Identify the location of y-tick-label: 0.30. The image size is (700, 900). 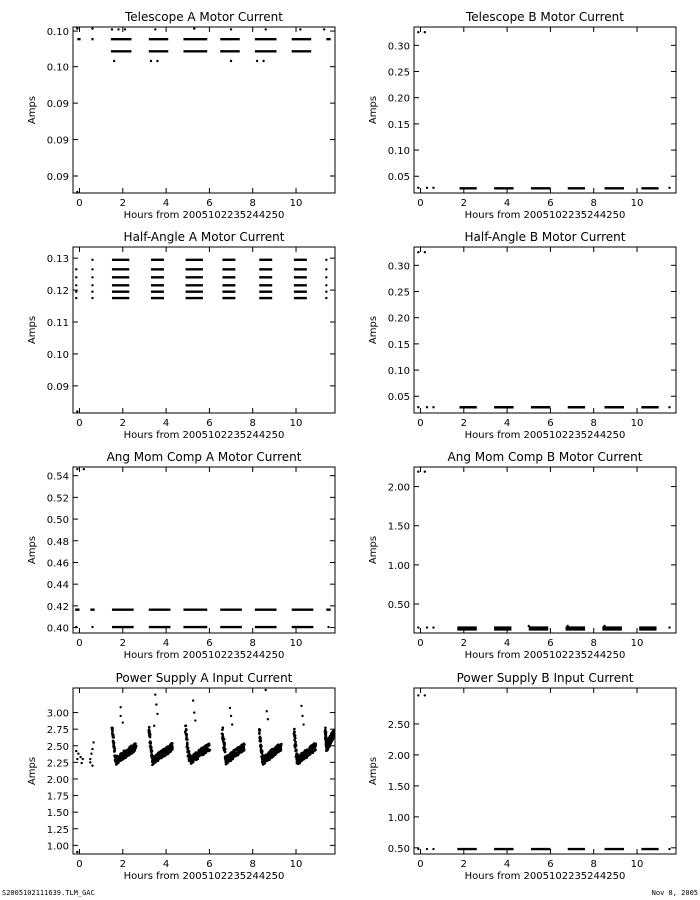
(399, 46).